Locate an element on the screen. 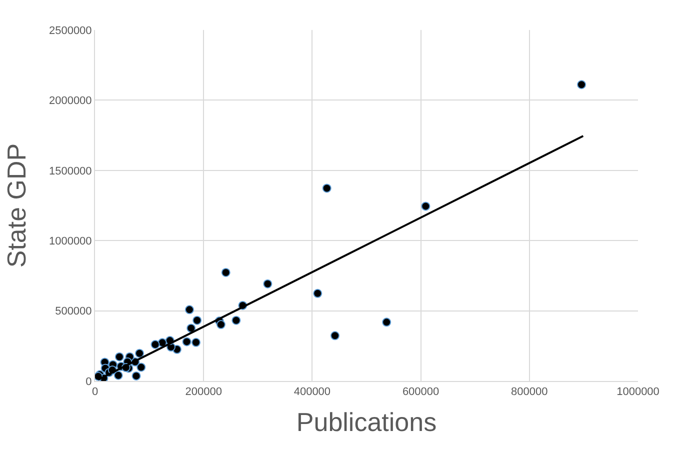 Image resolution: width=683 pixels, height=456 pixels. y-tick-label: 2500000 is located at coordinates (70, 30).